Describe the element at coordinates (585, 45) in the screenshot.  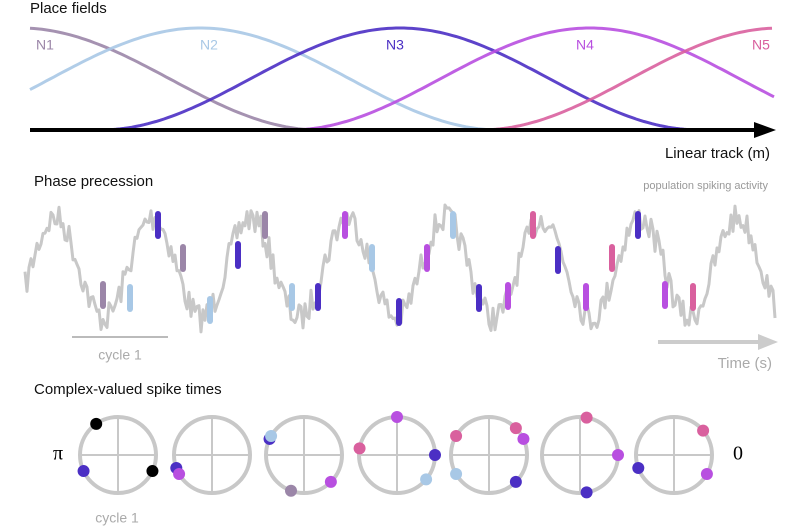
I see `neuron-label: N4` at that location.